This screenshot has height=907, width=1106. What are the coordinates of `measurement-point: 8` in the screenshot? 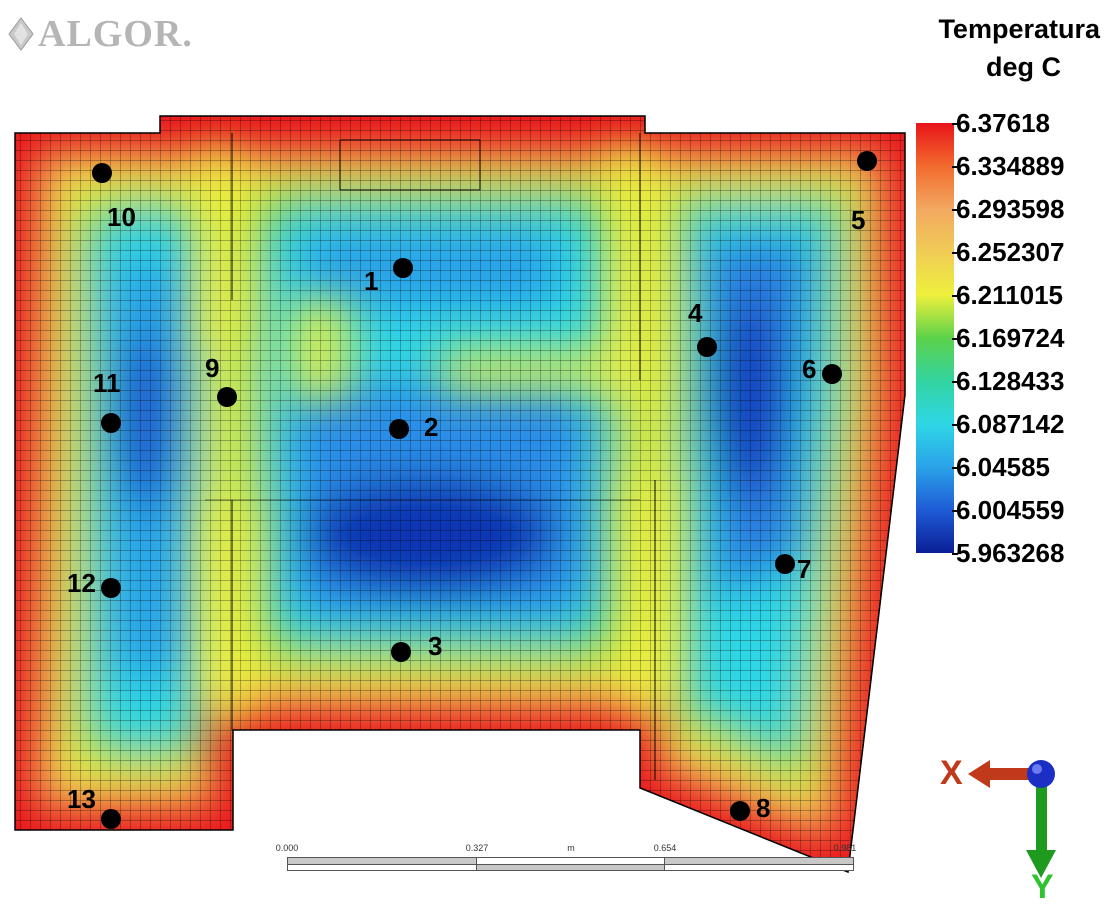 It's located at (750, 808).